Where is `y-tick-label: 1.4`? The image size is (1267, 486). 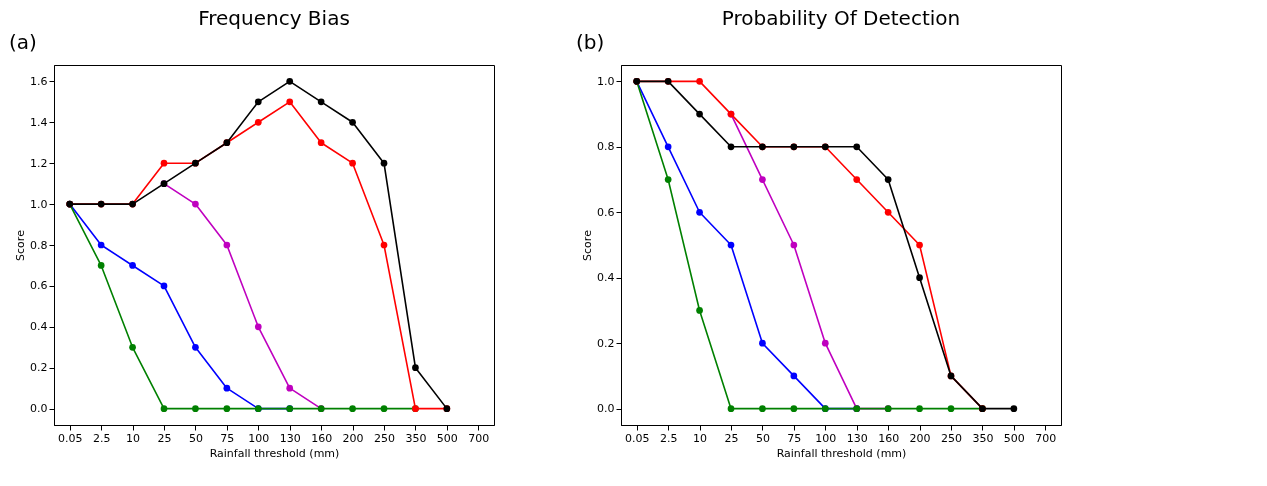
y-tick-label: 1.4 is located at coordinates (39, 122).